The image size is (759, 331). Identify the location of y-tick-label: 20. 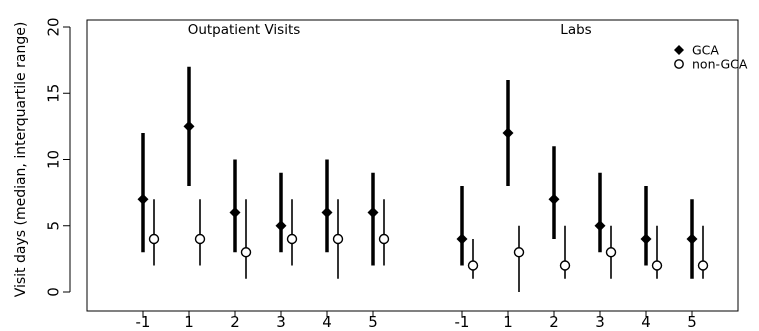
(53, 26).